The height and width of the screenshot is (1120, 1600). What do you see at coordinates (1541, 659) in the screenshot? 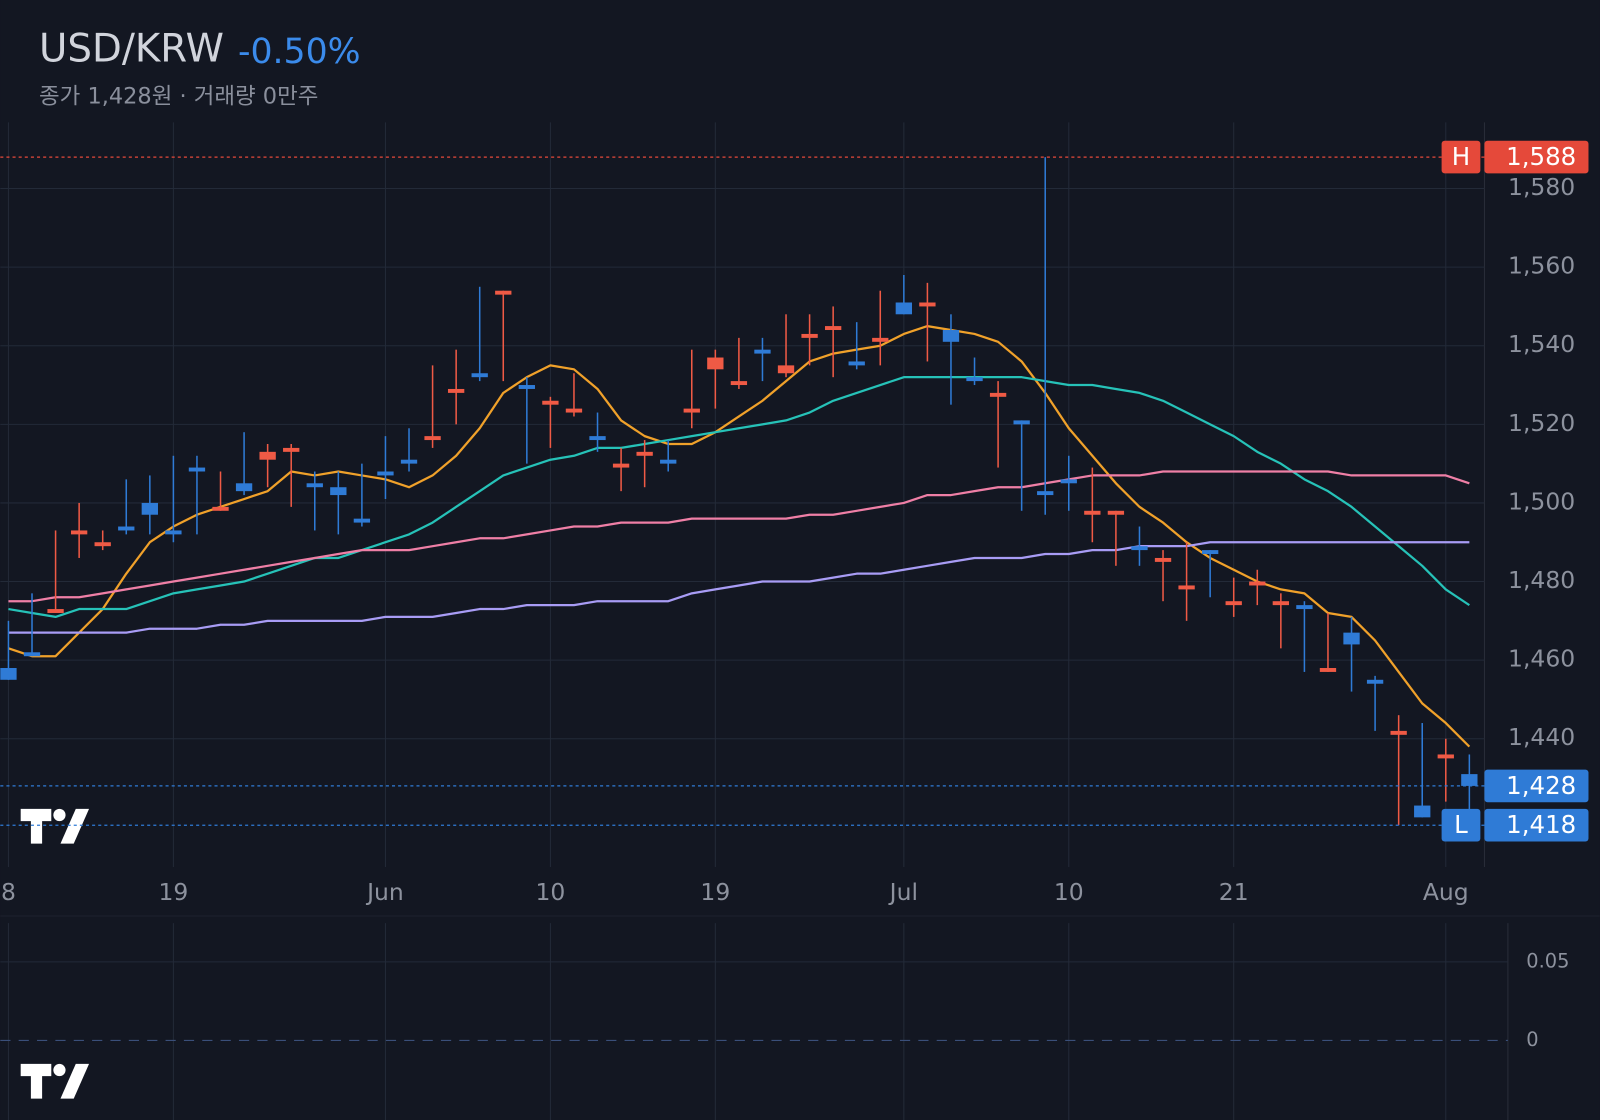
I see `y-tick-label: 1,460` at bounding box center [1541, 659].